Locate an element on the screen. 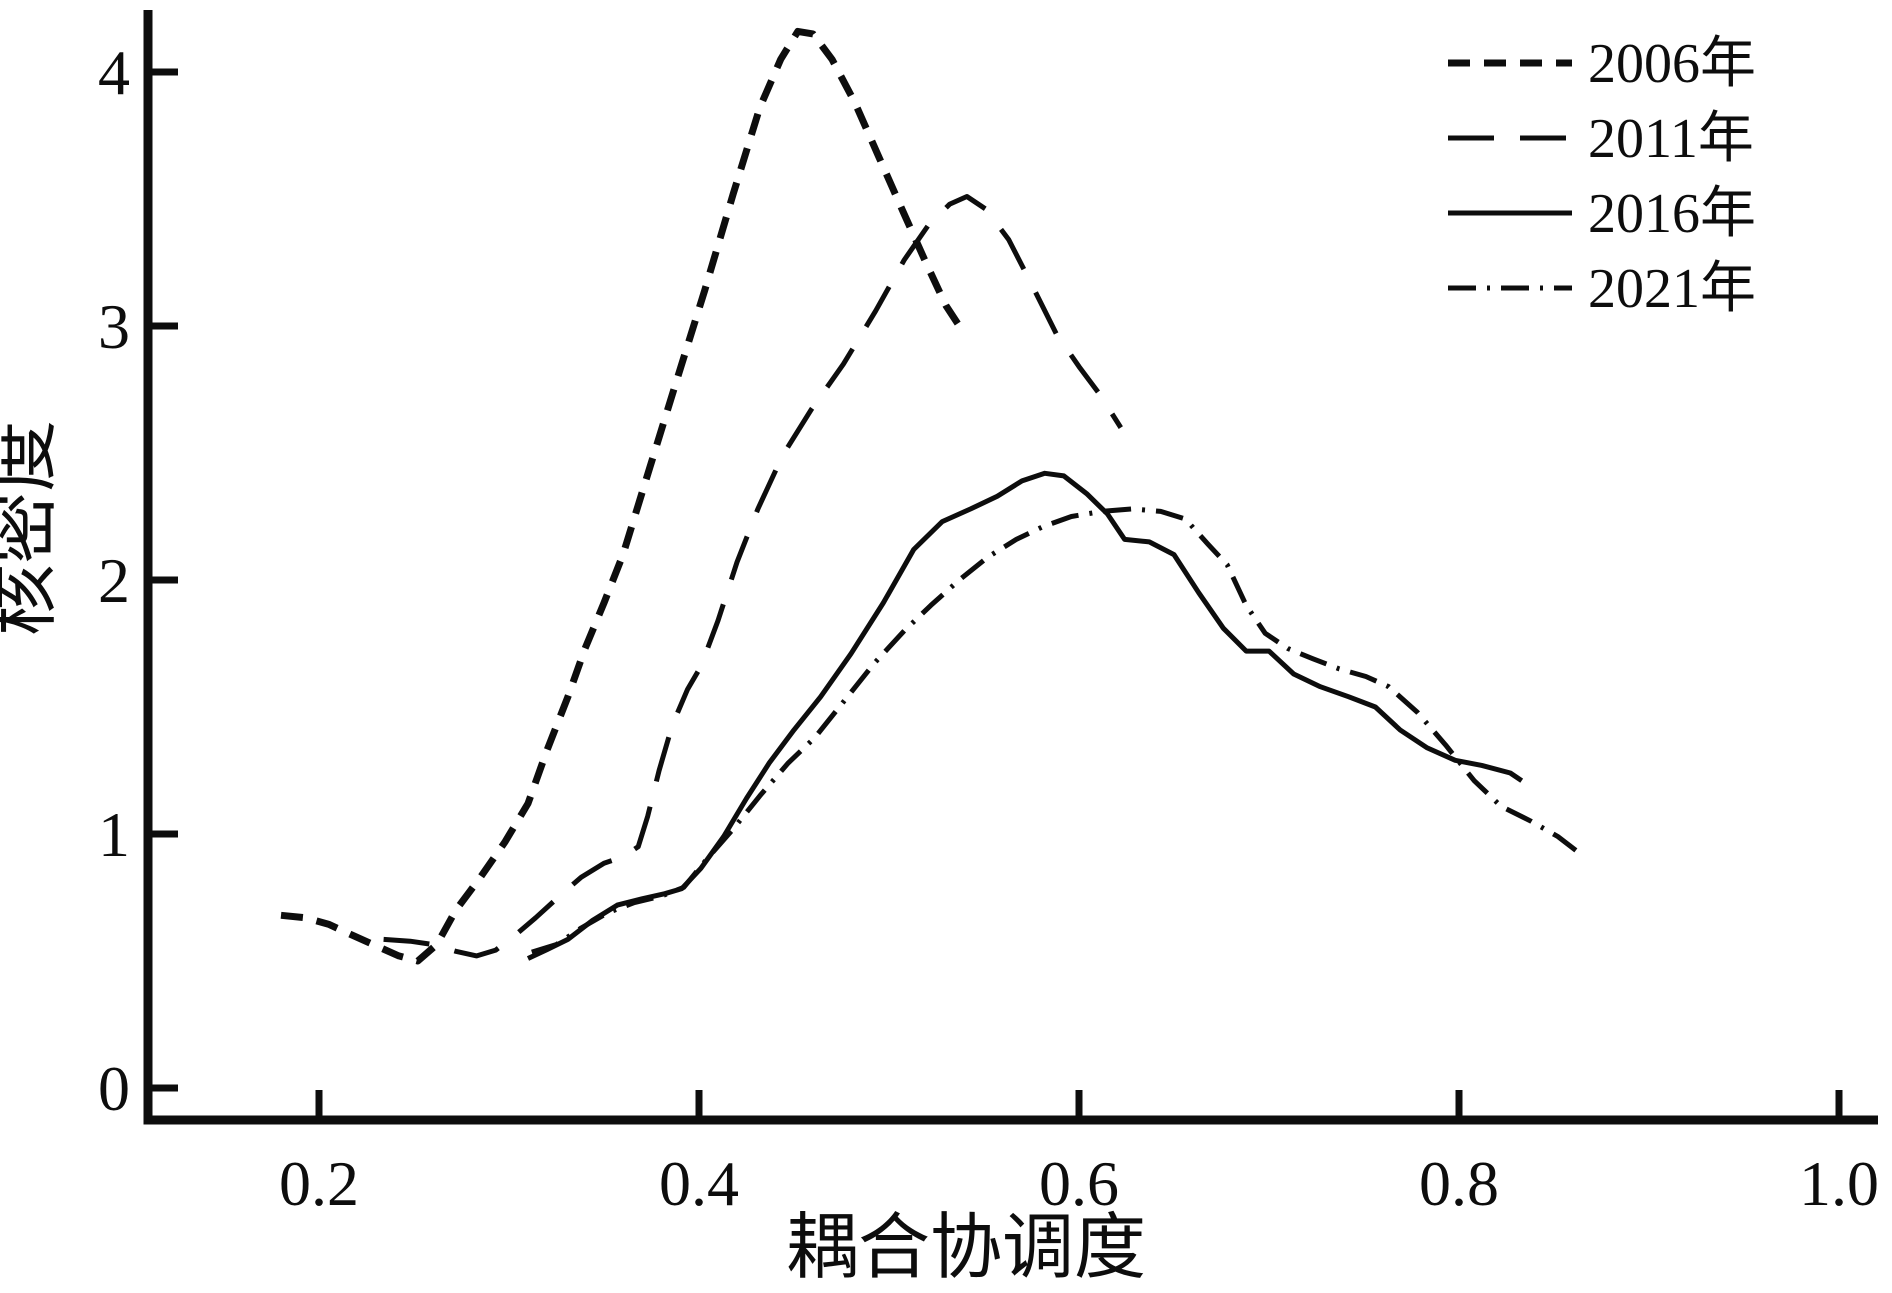 The image size is (1892, 1293). x-tick-label-0.2: 0.2 is located at coordinates (319, 1183).